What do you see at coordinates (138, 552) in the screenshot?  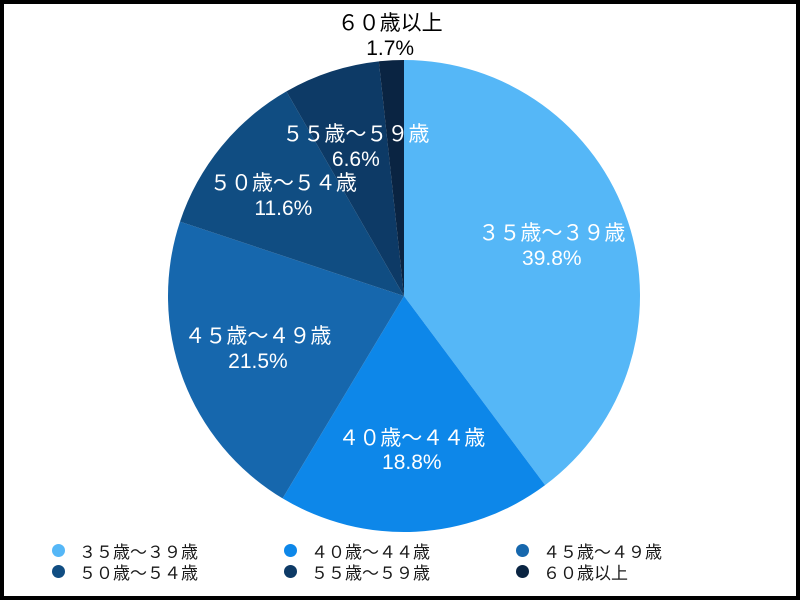 I see `legend-label: ３５歳～３９歳` at bounding box center [138, 552].